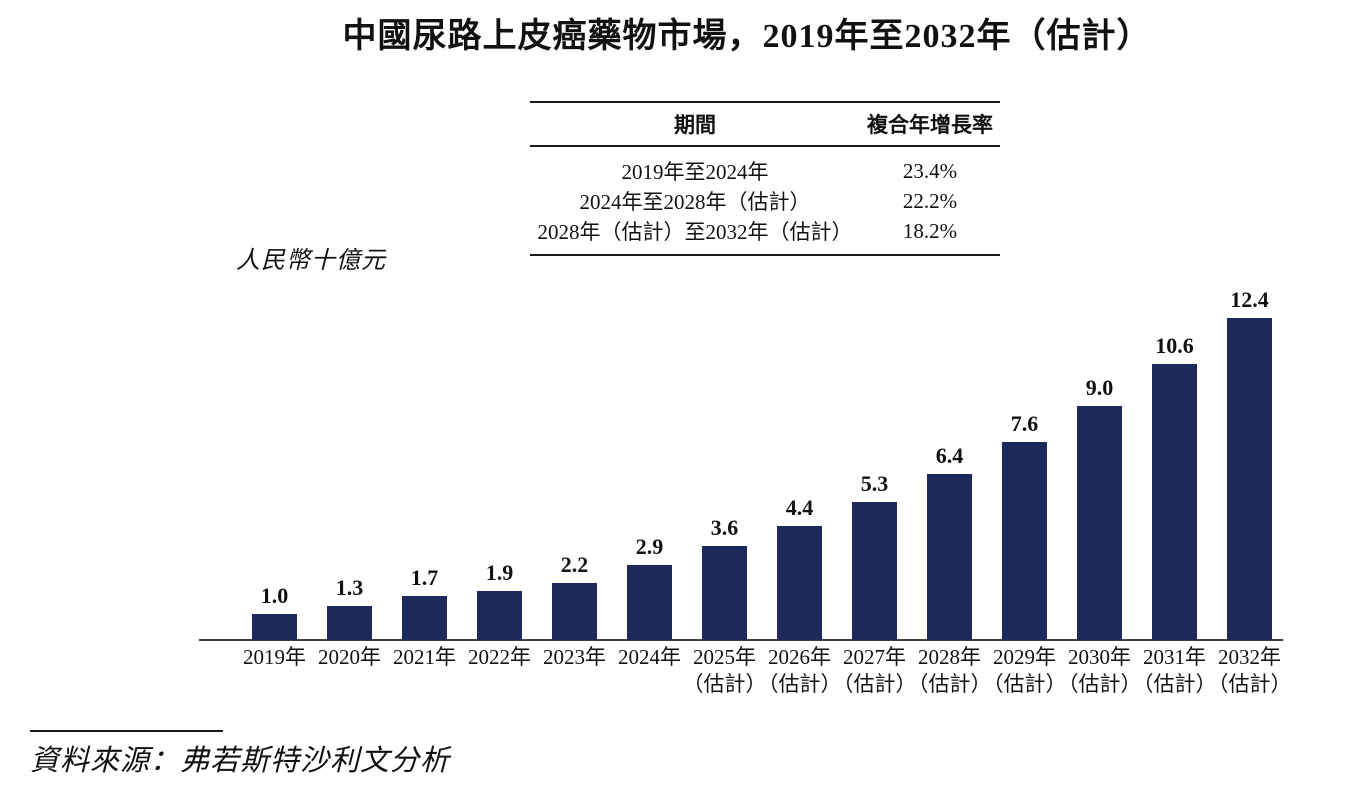  What do you see at coordinates (126, 731) in the screenshot?
I see `source-divider-rule` at bounding box center [126, 731].